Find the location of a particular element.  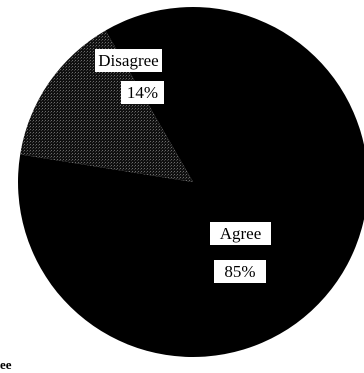

slice-label-disagree-value: 14% is located at coordinates (142, 92).